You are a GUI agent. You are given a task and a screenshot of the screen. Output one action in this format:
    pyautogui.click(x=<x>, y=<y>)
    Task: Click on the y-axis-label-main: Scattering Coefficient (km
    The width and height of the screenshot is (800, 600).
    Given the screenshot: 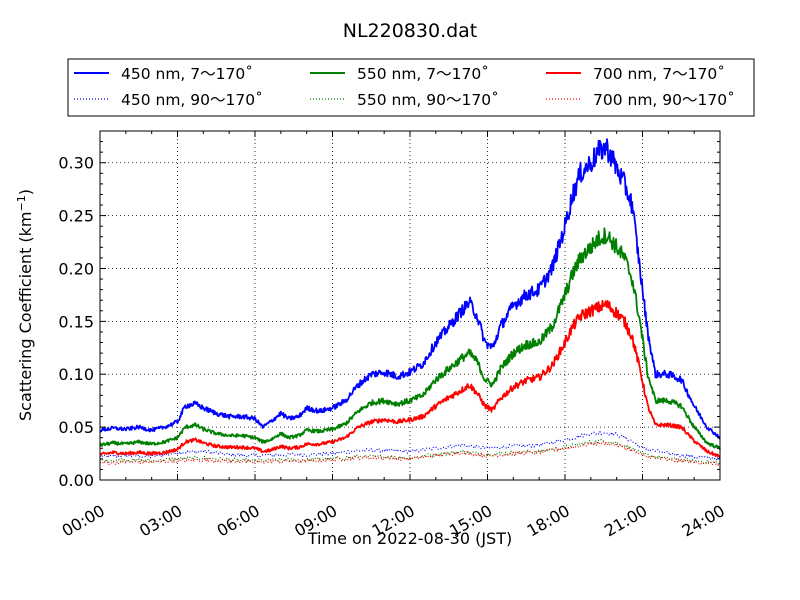 What is the action you would take?
    pyautogui.click(x=25, y=316)
    